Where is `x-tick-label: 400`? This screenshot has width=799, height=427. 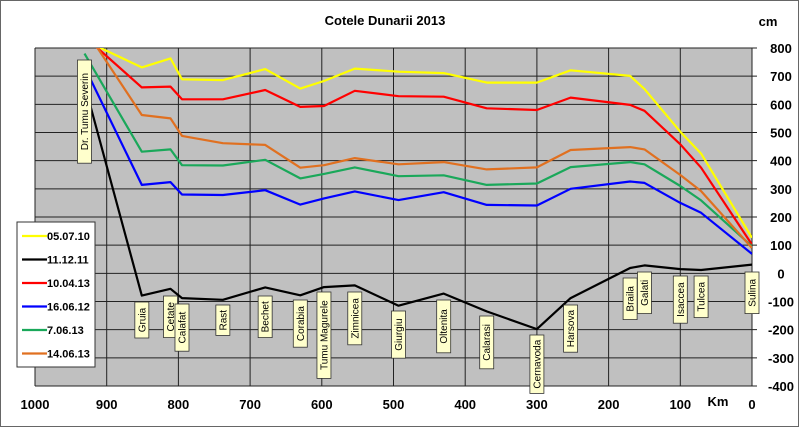 x-tick-label: 400 is located at coordinates (465, 404).